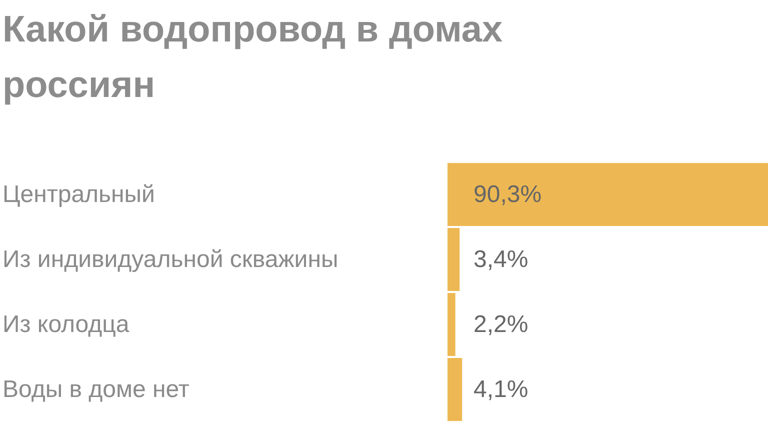  I want to click on data-label: 90,3%, so click(508, 194).